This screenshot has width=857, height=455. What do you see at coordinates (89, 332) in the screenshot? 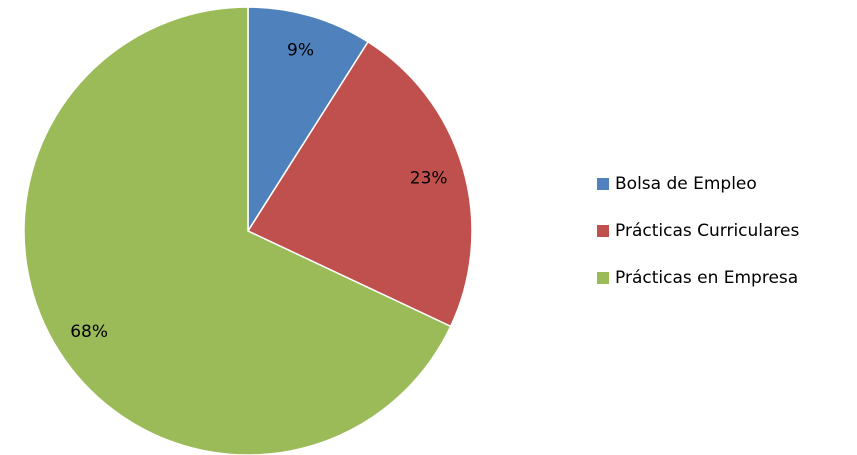
I see `data-label: 68%` at bounding box center [89, 332].